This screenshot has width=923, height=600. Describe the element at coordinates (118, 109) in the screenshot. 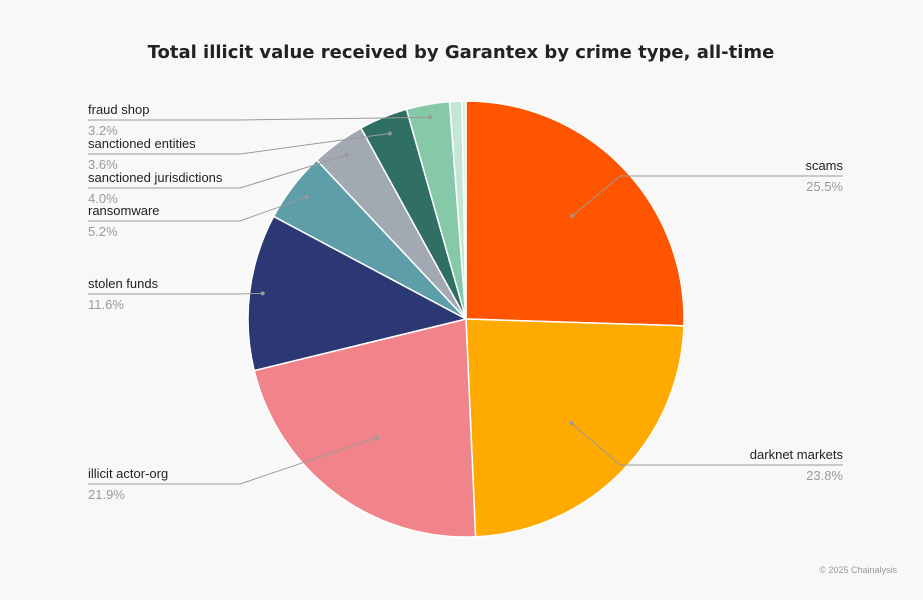

I see `slice-label-fraud-shop: fraud shop` at that location.